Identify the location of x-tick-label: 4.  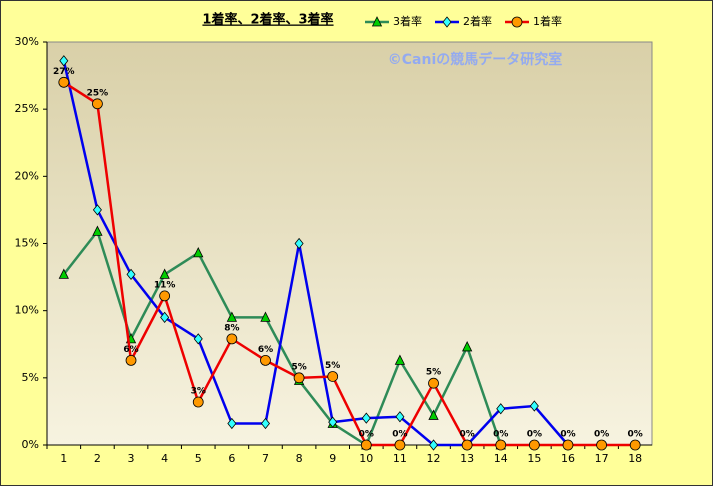
(164, 458).